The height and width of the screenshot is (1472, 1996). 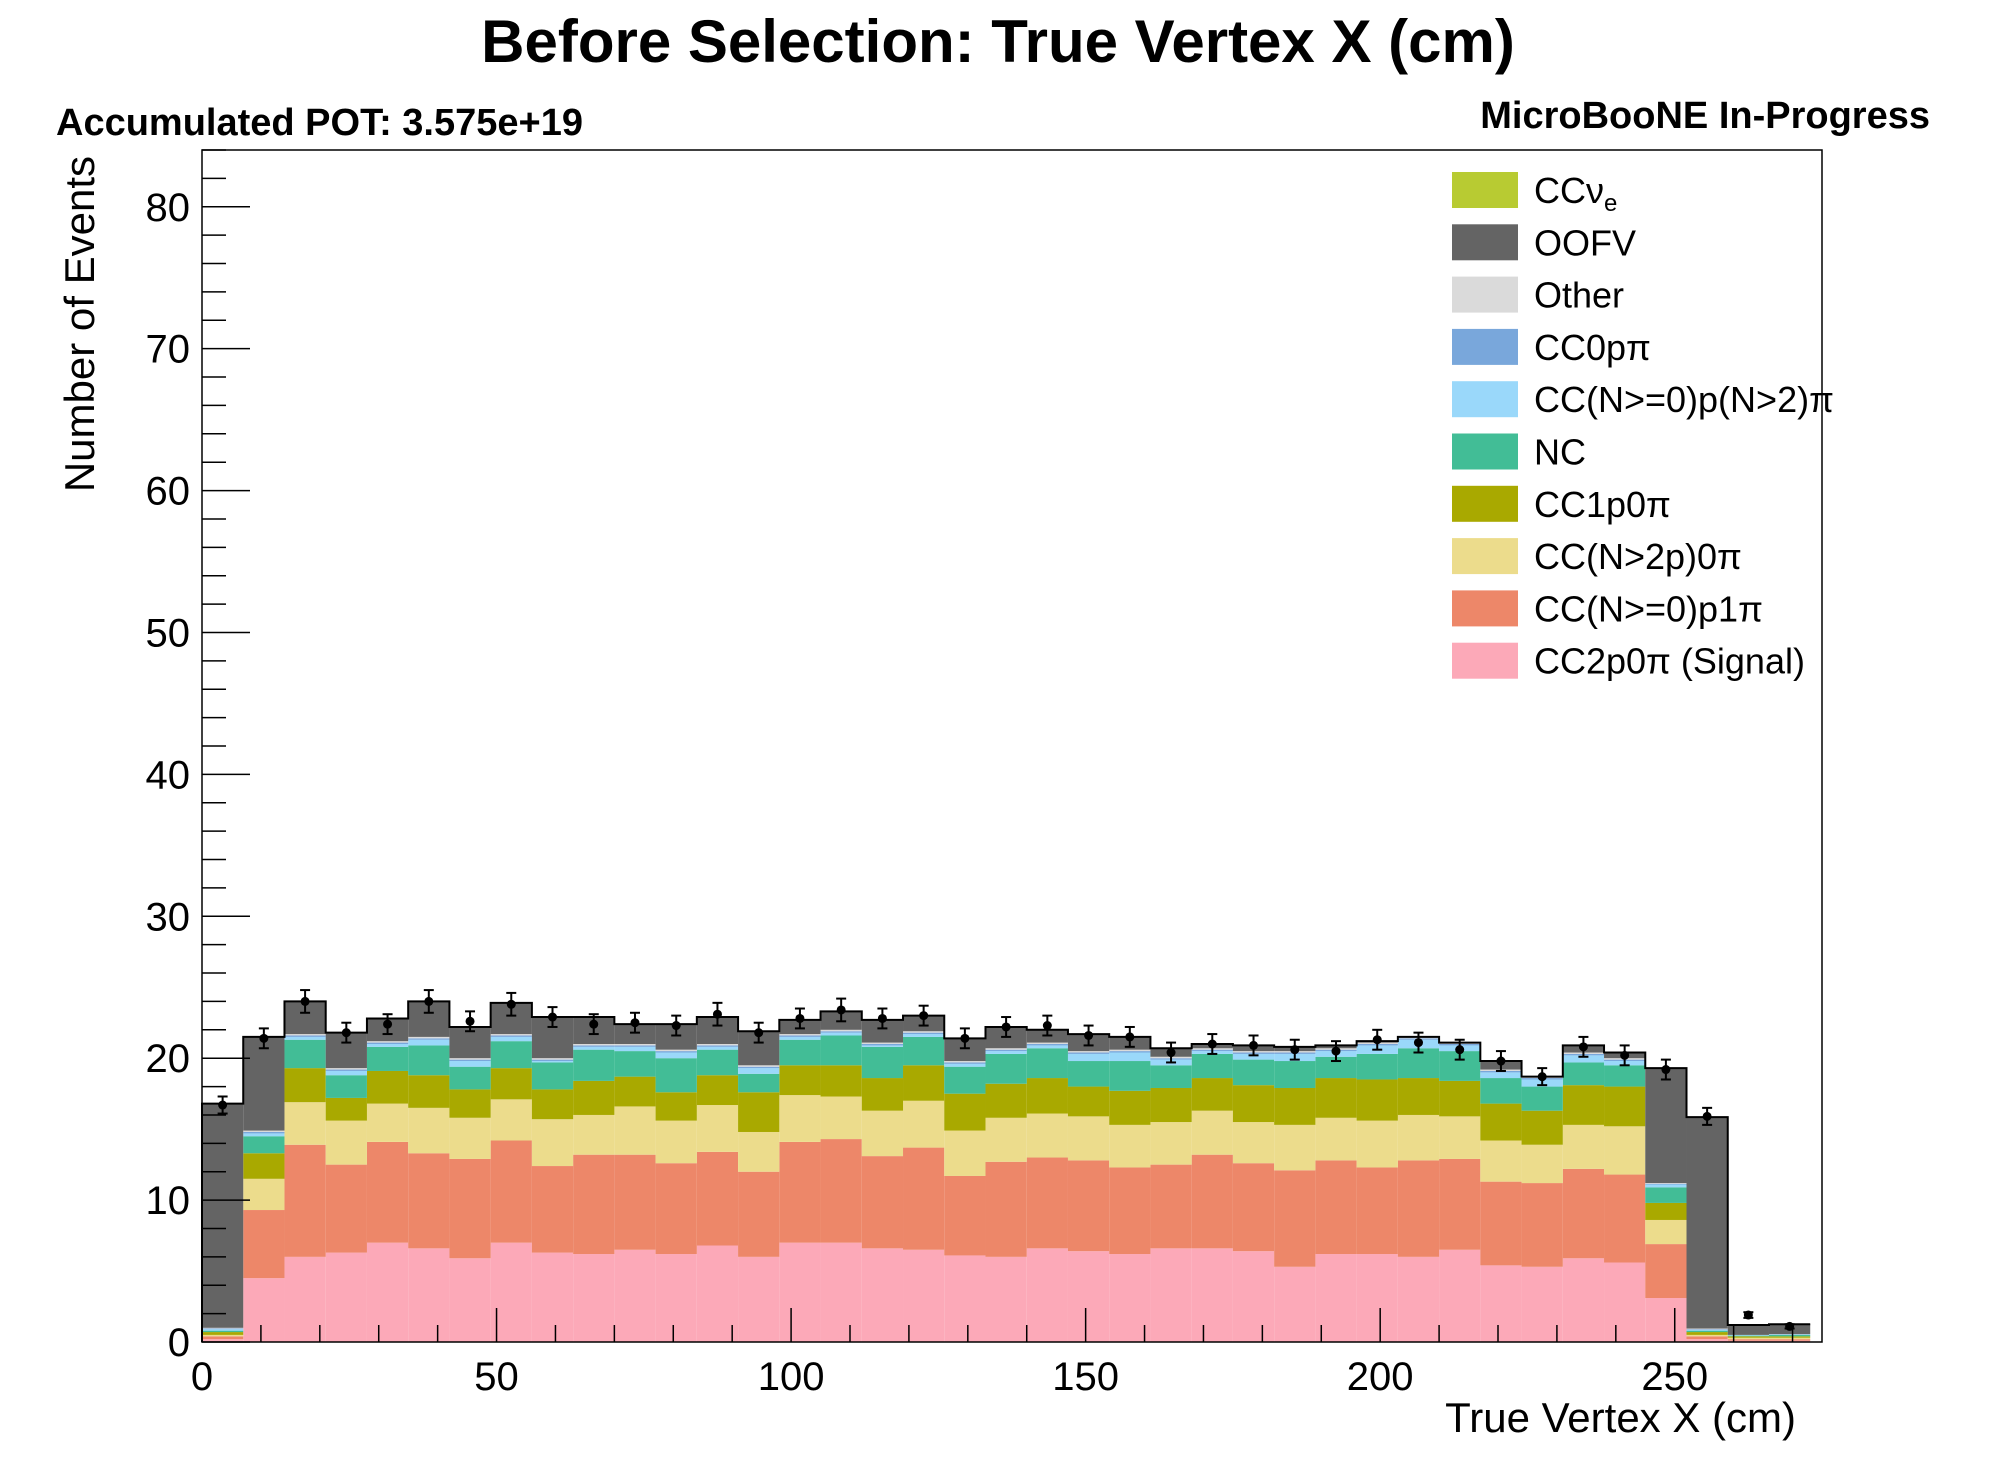 What do you see at coordinates (1560, 452) in the screenshot?
I see `legend-label: NC` at bounding box center [1560, 452].